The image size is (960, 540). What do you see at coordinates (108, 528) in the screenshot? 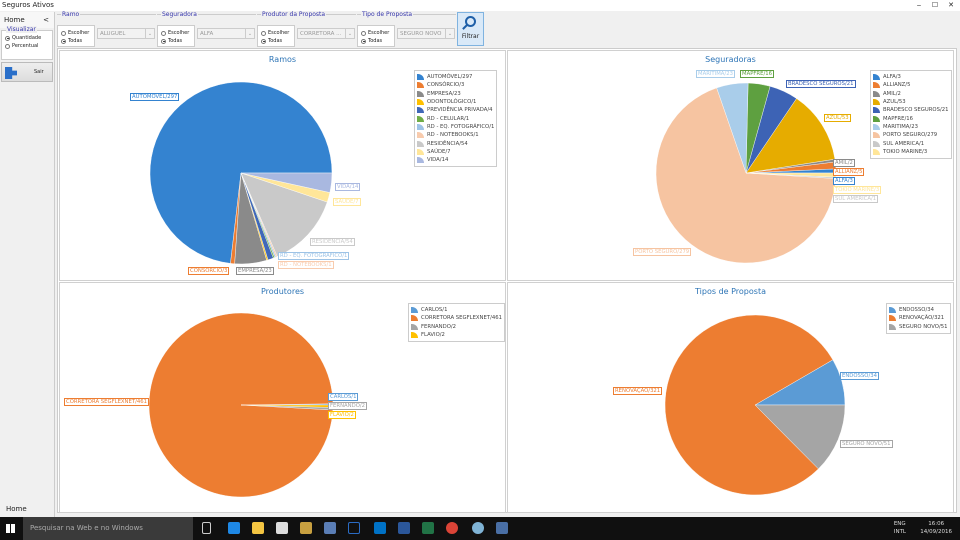
I see `taskbar-search: Pesquisar na Web e no Windows` at bounding box center [108, 528].